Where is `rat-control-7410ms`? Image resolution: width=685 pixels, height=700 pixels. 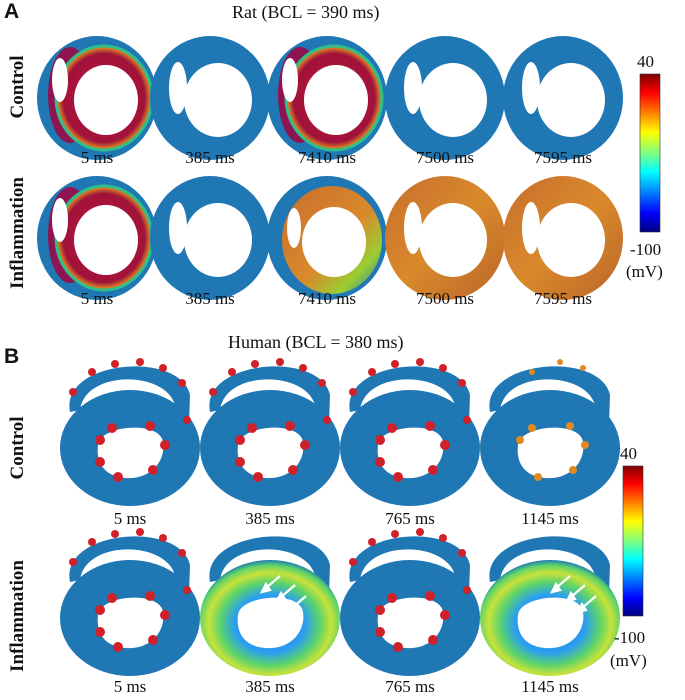 rat-control-7410ms is located at coordinates (327, 98).